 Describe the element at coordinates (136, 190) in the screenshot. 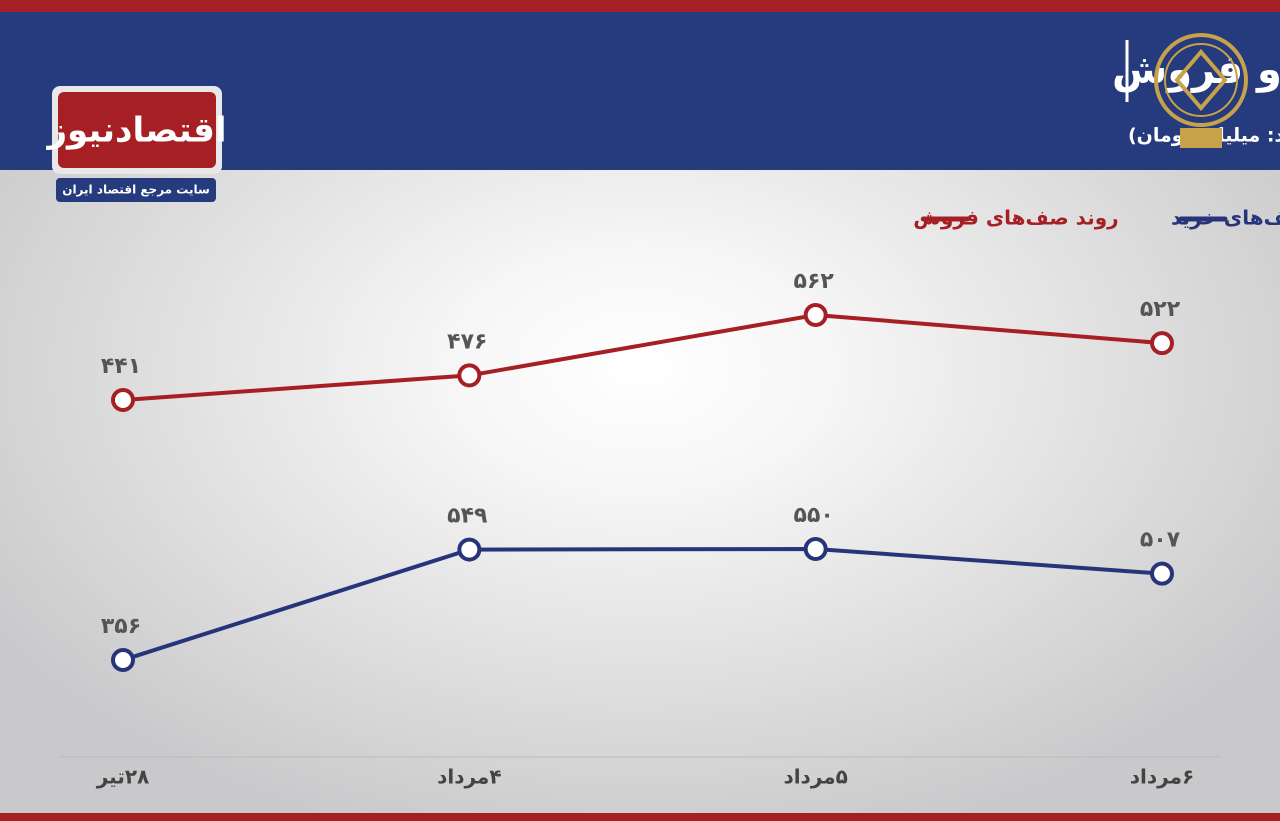

I see `logo-tagline: سایت مرجع اقتصاد ایران` at that location.